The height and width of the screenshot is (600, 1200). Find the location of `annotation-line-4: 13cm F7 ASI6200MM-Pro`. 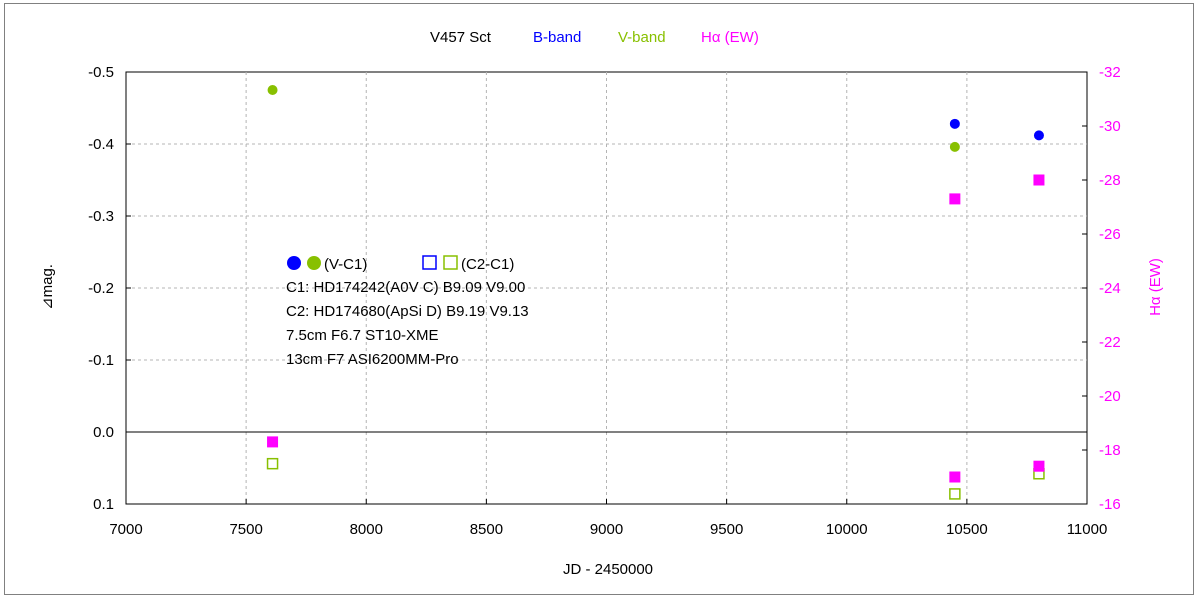

annotation-line-4: 13cm F7 ASI6200MM-Pro is located at coordinates (372, 359).